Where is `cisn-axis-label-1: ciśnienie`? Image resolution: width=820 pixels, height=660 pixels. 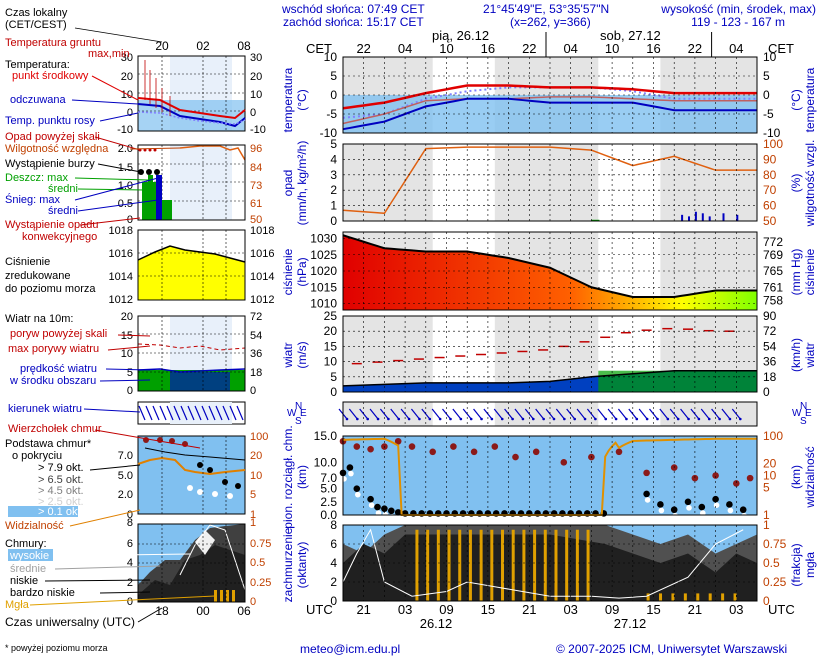 cisn-axis-label-1: ciśnienie is located at coordinates (288, 271).